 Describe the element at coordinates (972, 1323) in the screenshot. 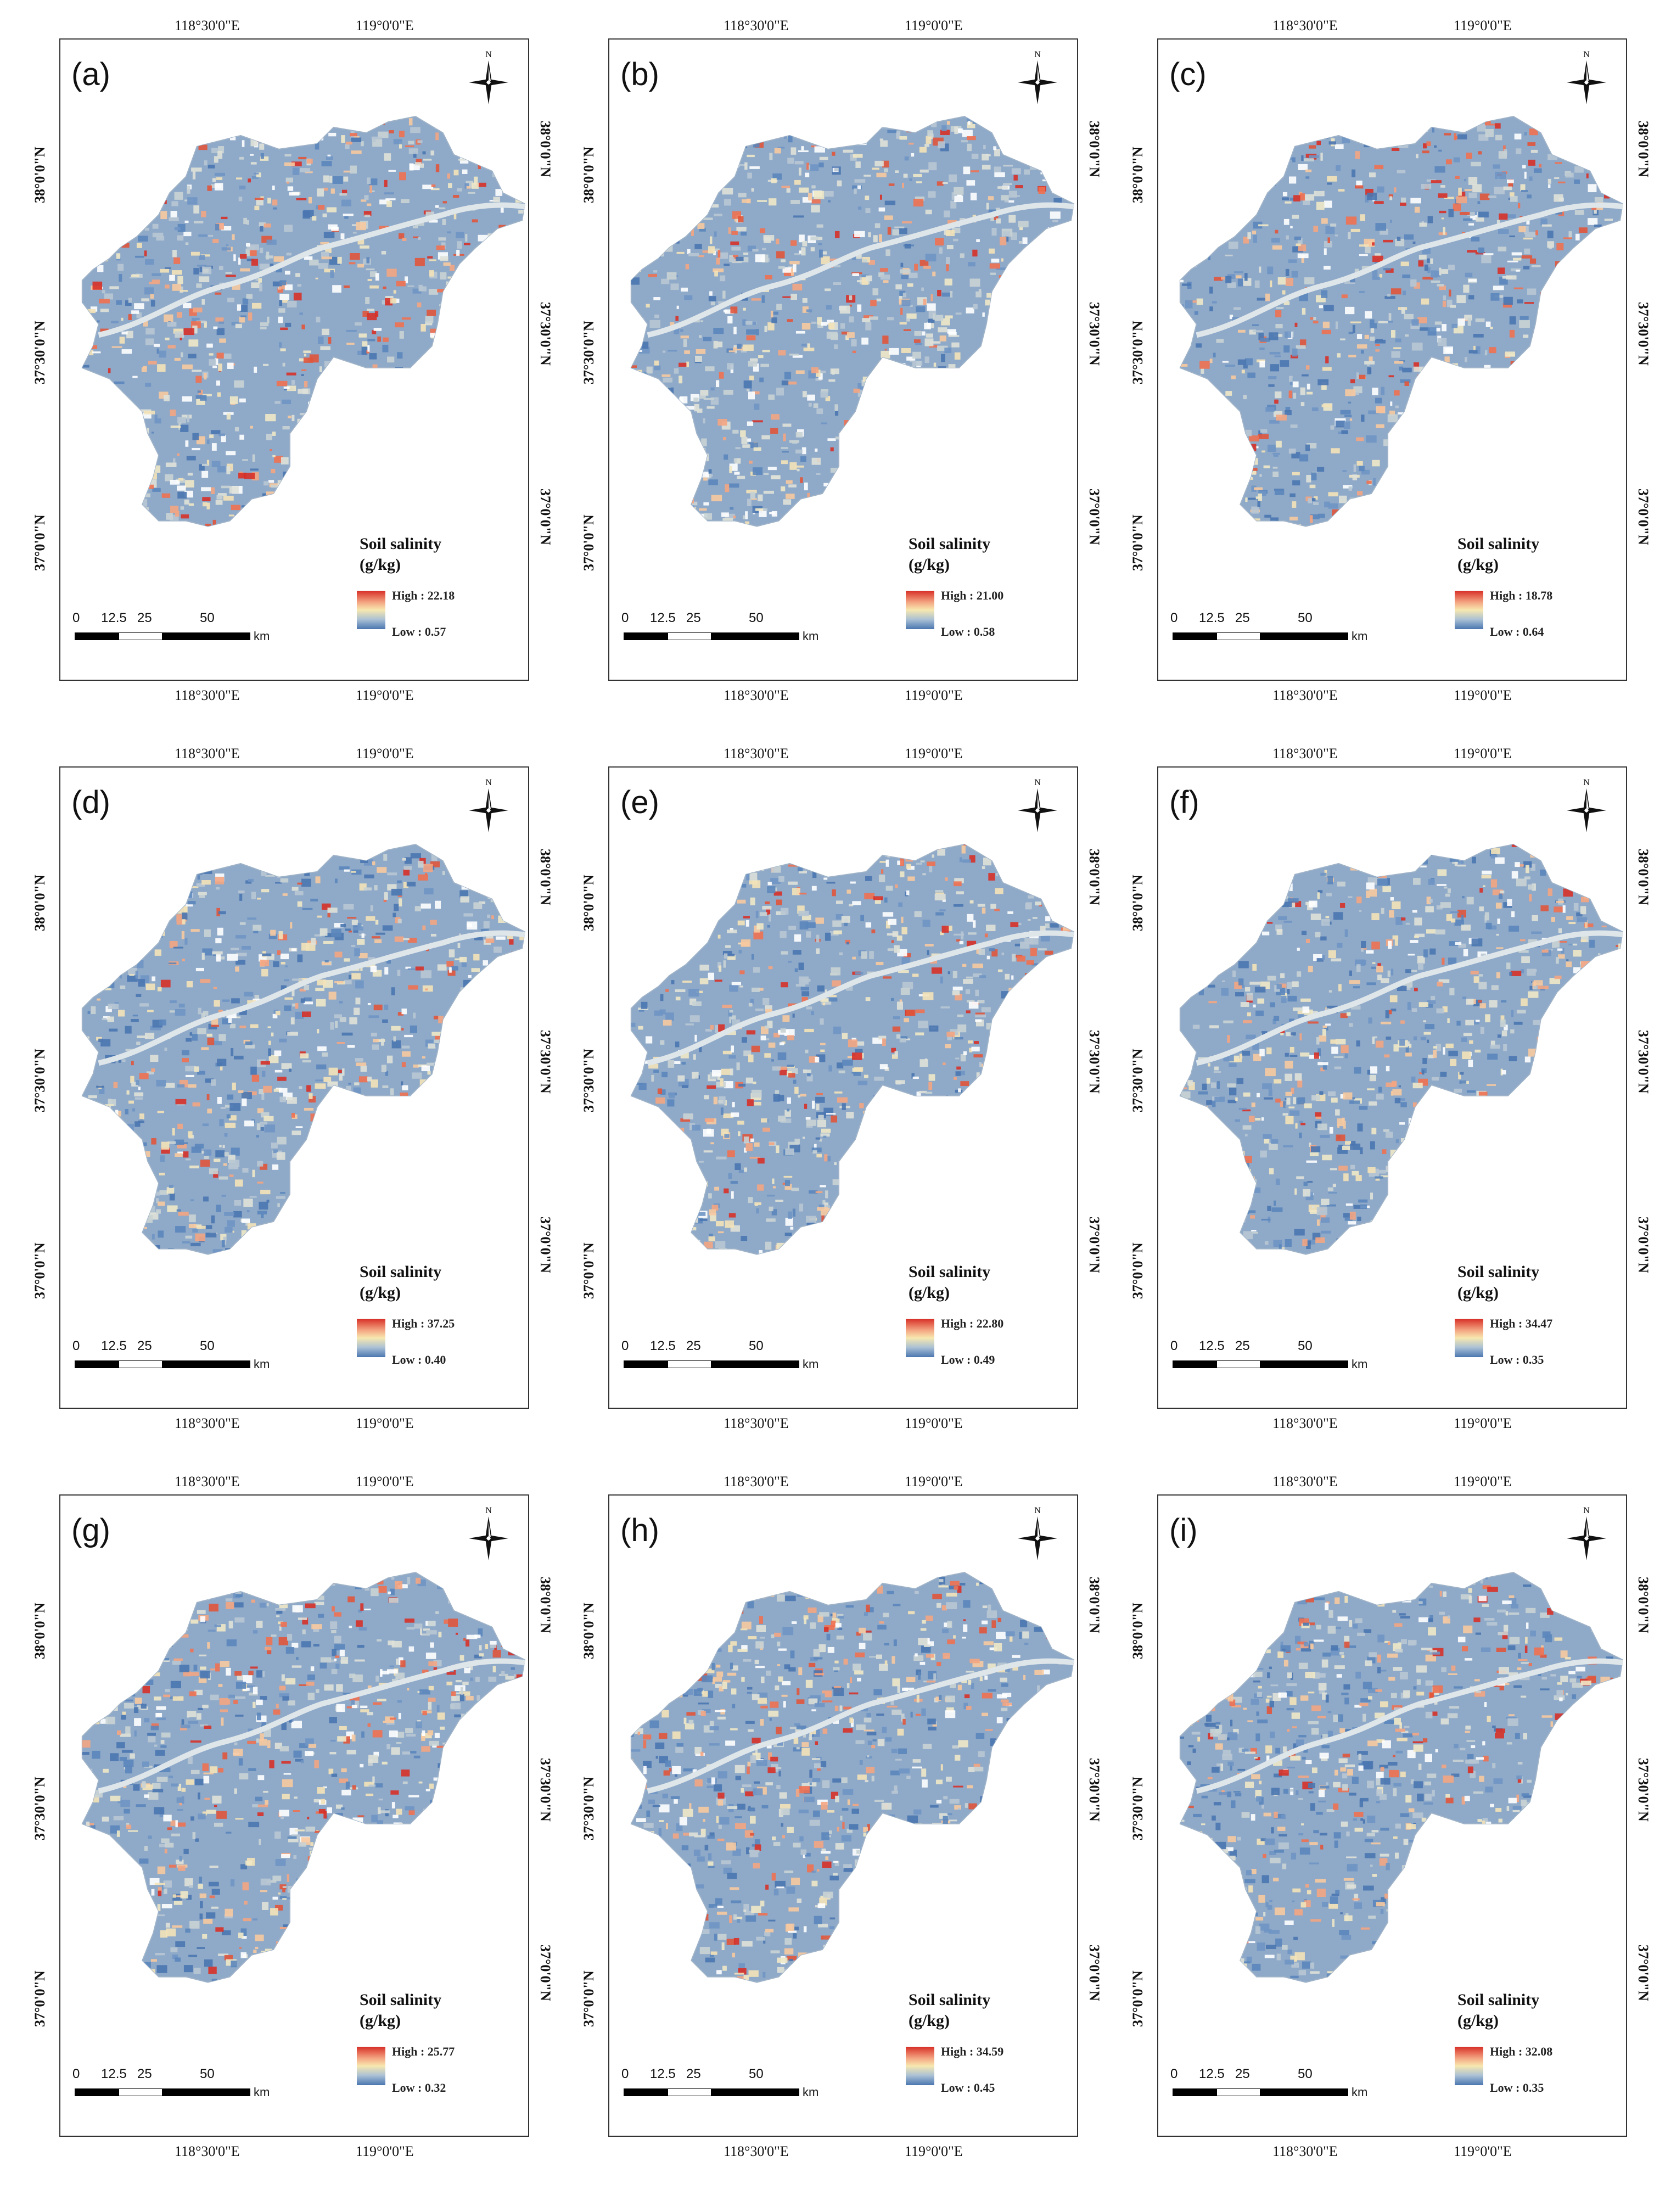

I see `legend-high-value: High : 22.80` at that location.